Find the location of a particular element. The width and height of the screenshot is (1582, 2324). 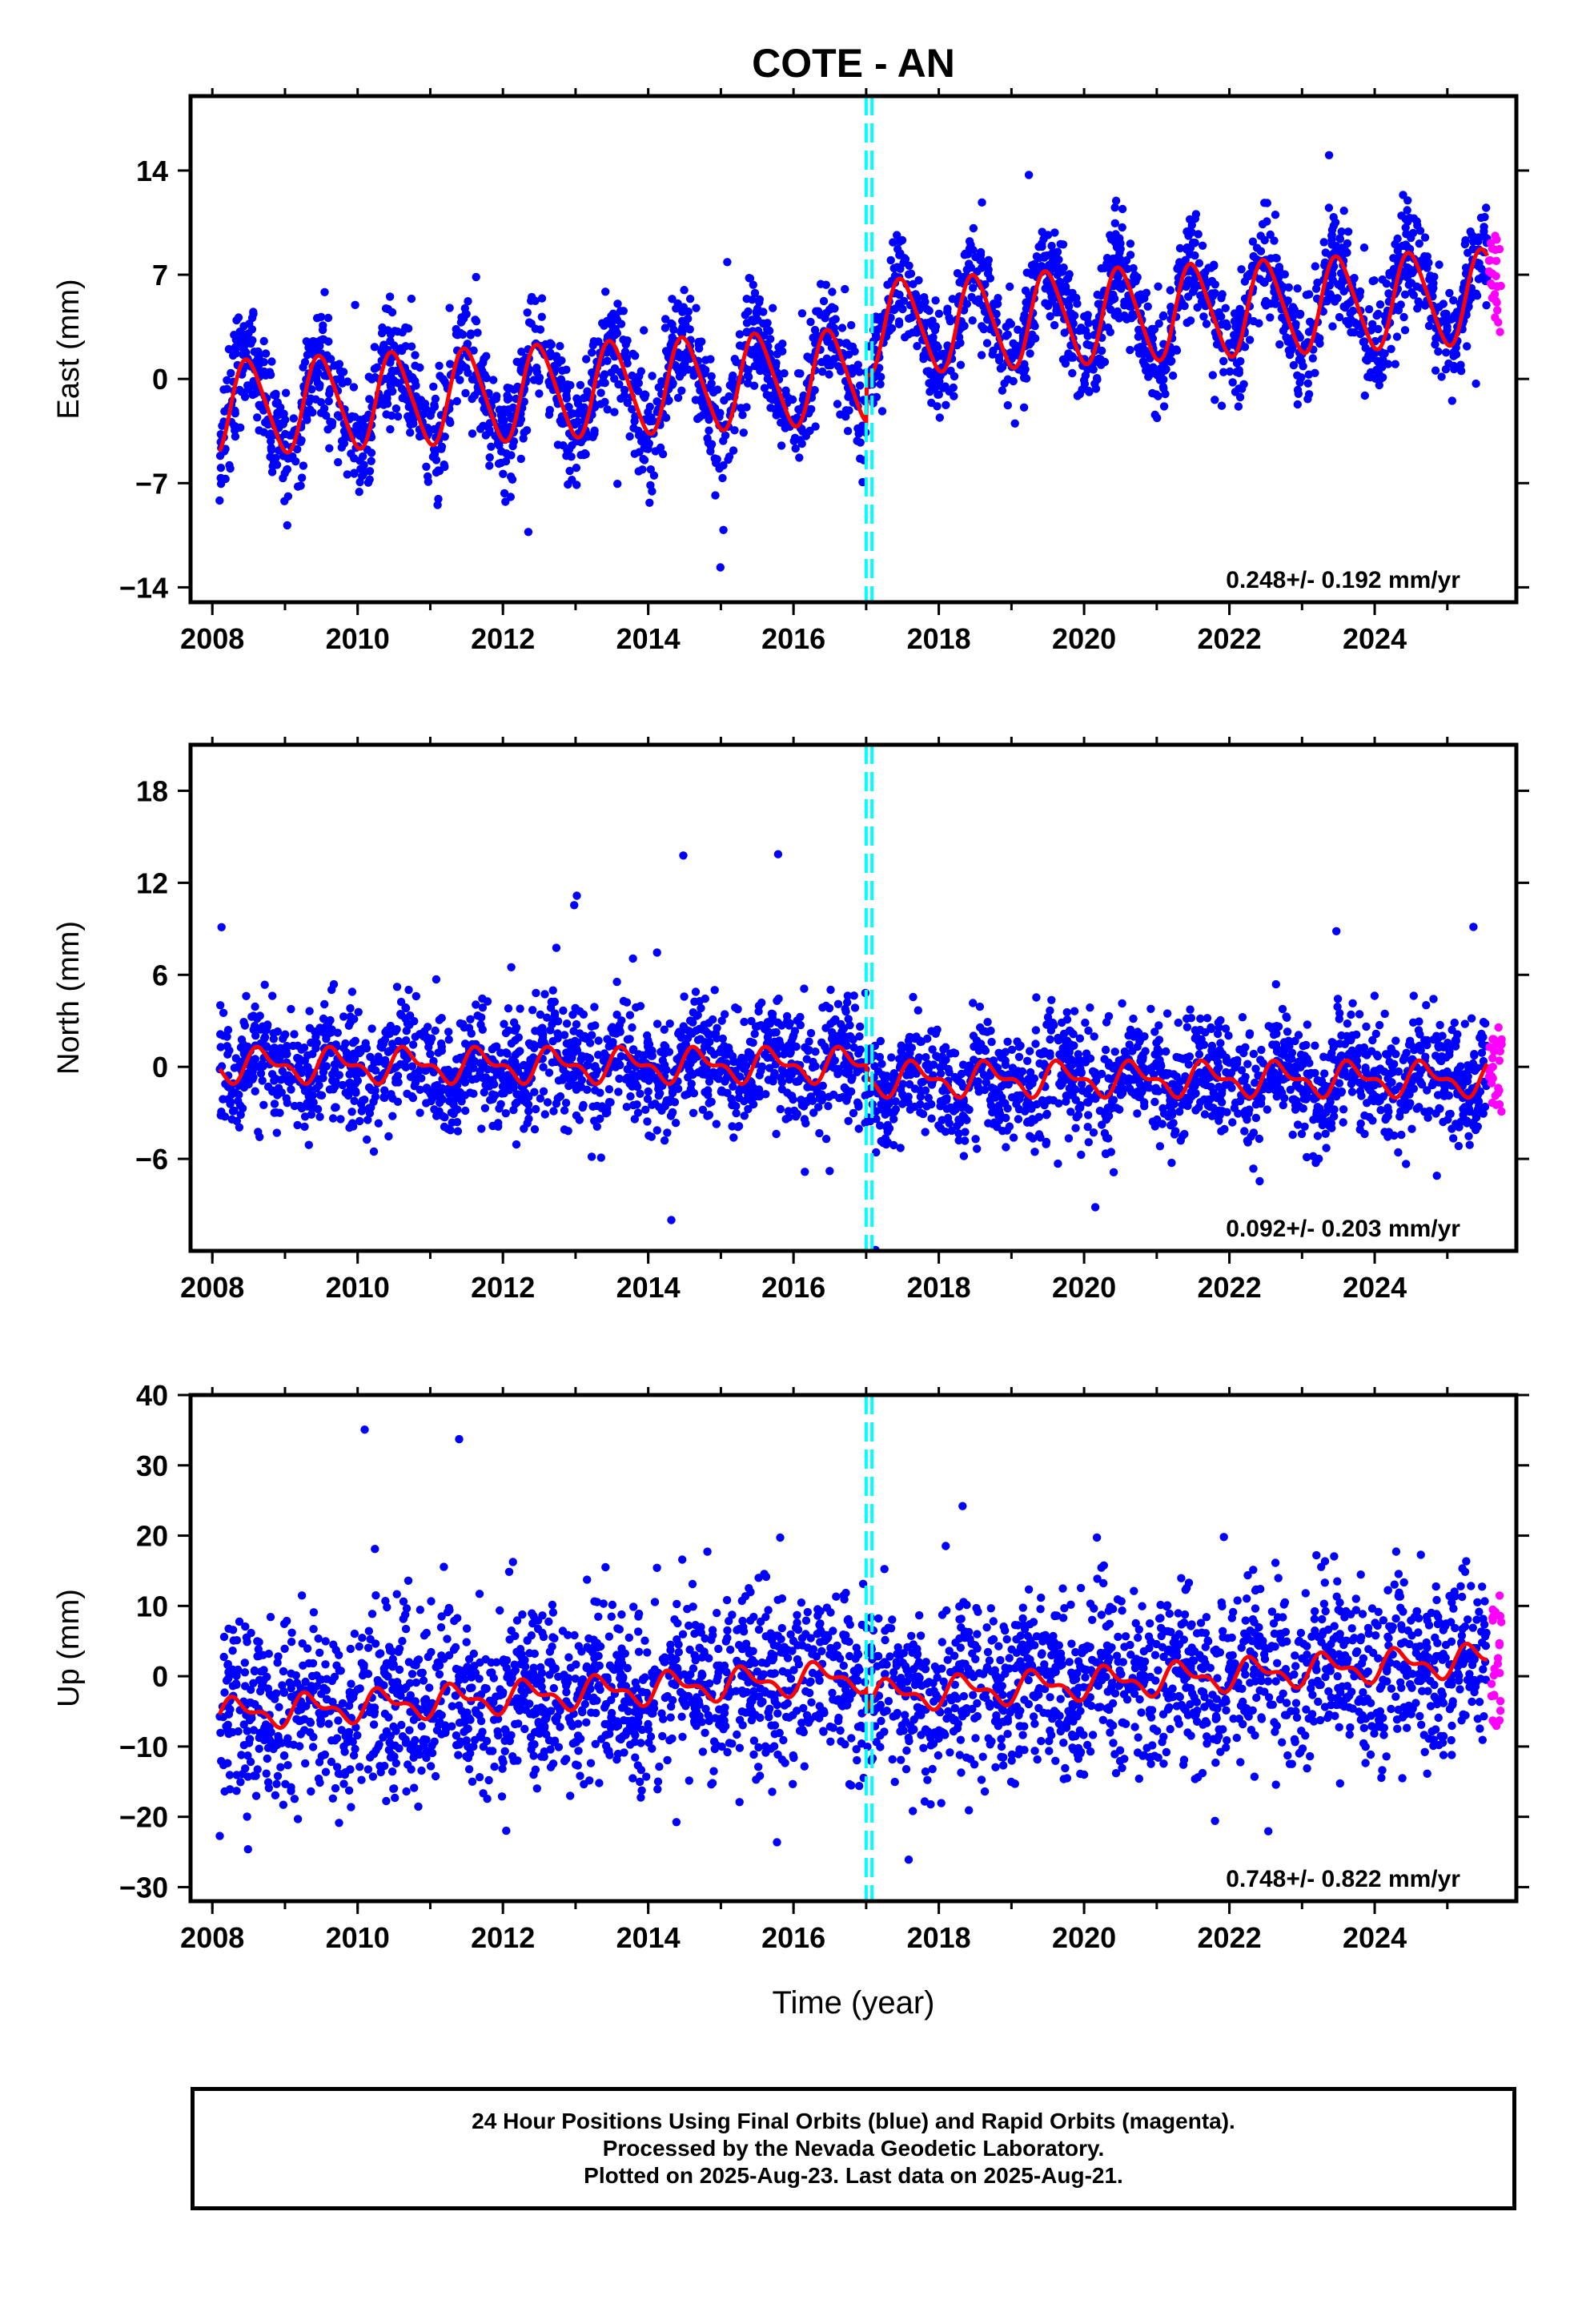

y-axis-label: East (mm) is located at coordinates (69, 349).